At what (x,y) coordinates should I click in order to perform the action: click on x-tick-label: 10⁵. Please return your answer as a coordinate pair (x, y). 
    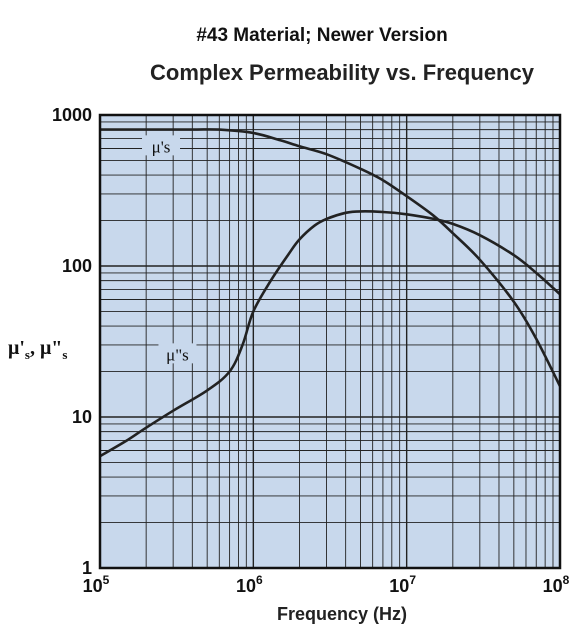
    Looking at the image, I should click on (96, 584).